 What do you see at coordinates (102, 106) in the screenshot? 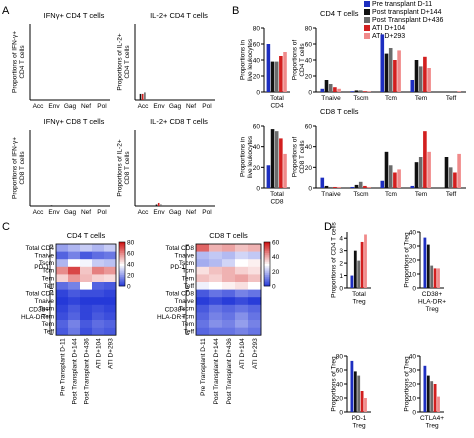
I see `chart-a1-xtick-label: Pol` at bounding box center [102, 106].